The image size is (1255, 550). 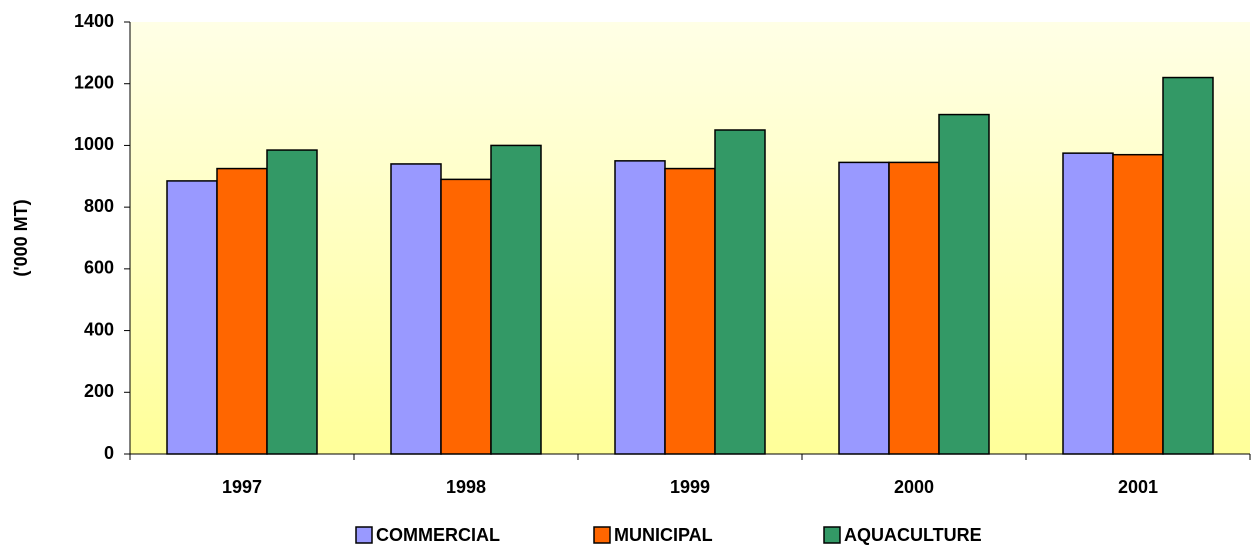 What do you see at coordinates (1138, 487) in the screenshot?
I see `x-tick-label: 2001` at bounding box center [1138, 487].